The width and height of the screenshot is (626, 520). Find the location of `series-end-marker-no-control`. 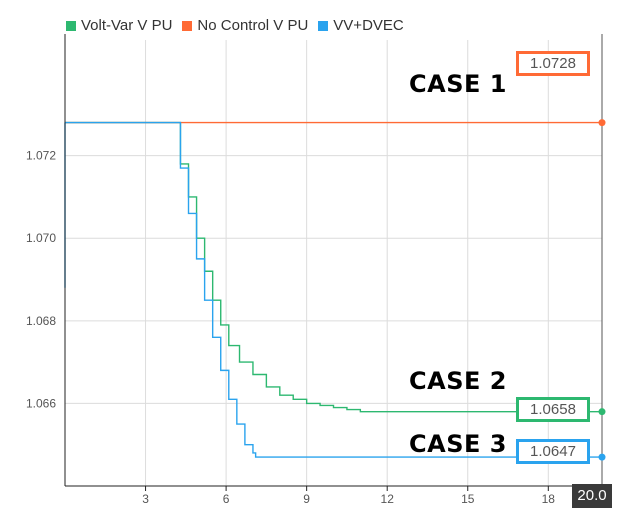

series-end-marker-no-control is located at coordinates (602, 123).